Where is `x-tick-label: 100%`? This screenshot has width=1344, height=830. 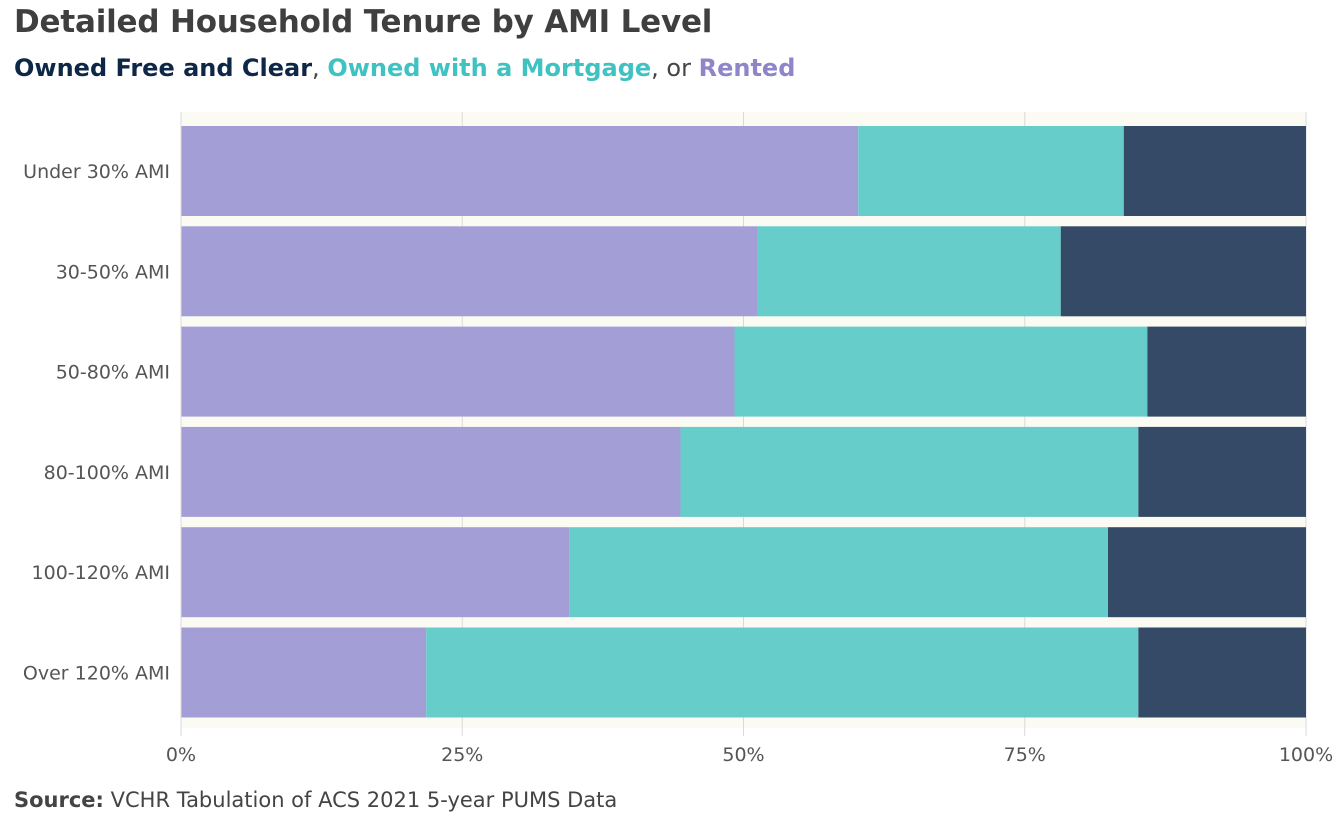 x-tick-label: 100% is located at coordinates (1306, 755).